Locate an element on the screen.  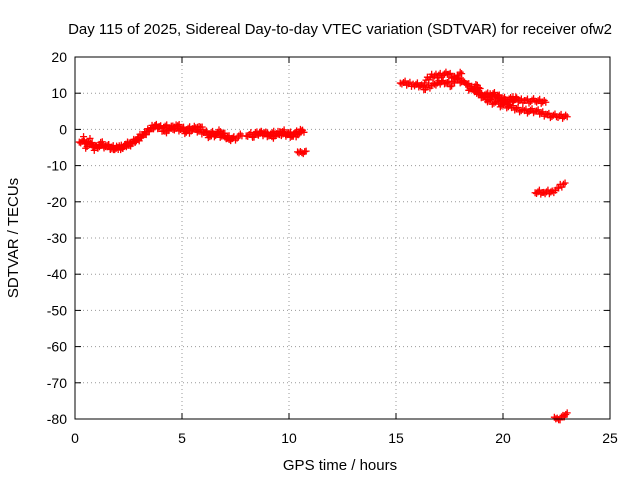
x-tick-label: 0 is located at coordinates (75, 438).